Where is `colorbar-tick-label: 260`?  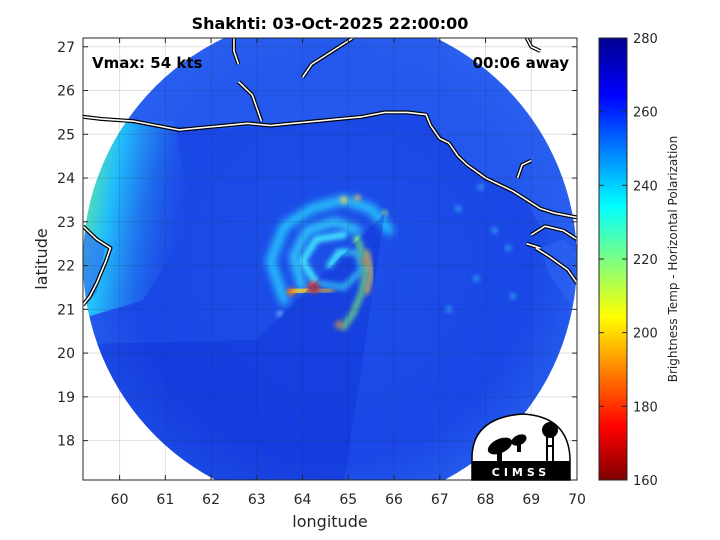 colorbar-tick-label: 260 is located at coordinates (645, 113).